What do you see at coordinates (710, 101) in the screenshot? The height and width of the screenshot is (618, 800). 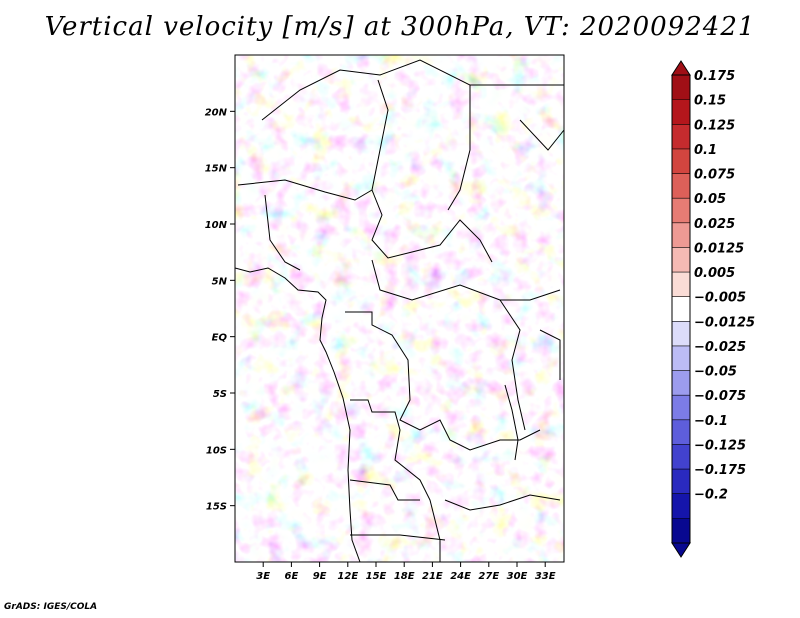 I see `colorbar-label: 0.15` at bounding box center [710, 101].